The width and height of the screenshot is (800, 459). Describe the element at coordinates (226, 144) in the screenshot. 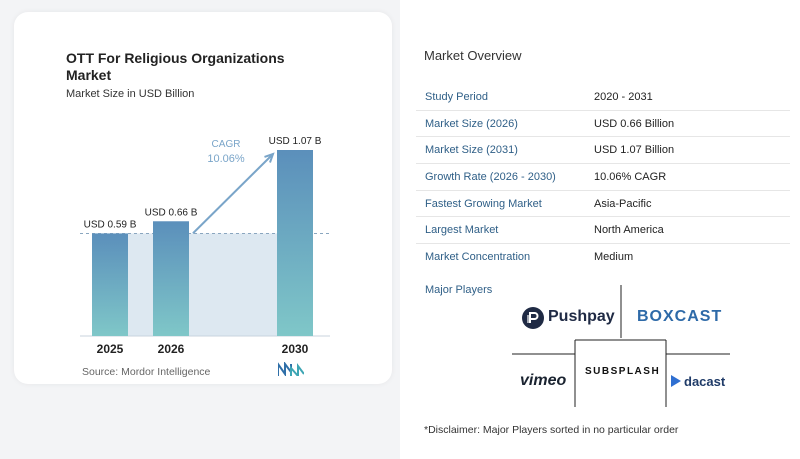

I see `cagr-label: CAGR` at that location.